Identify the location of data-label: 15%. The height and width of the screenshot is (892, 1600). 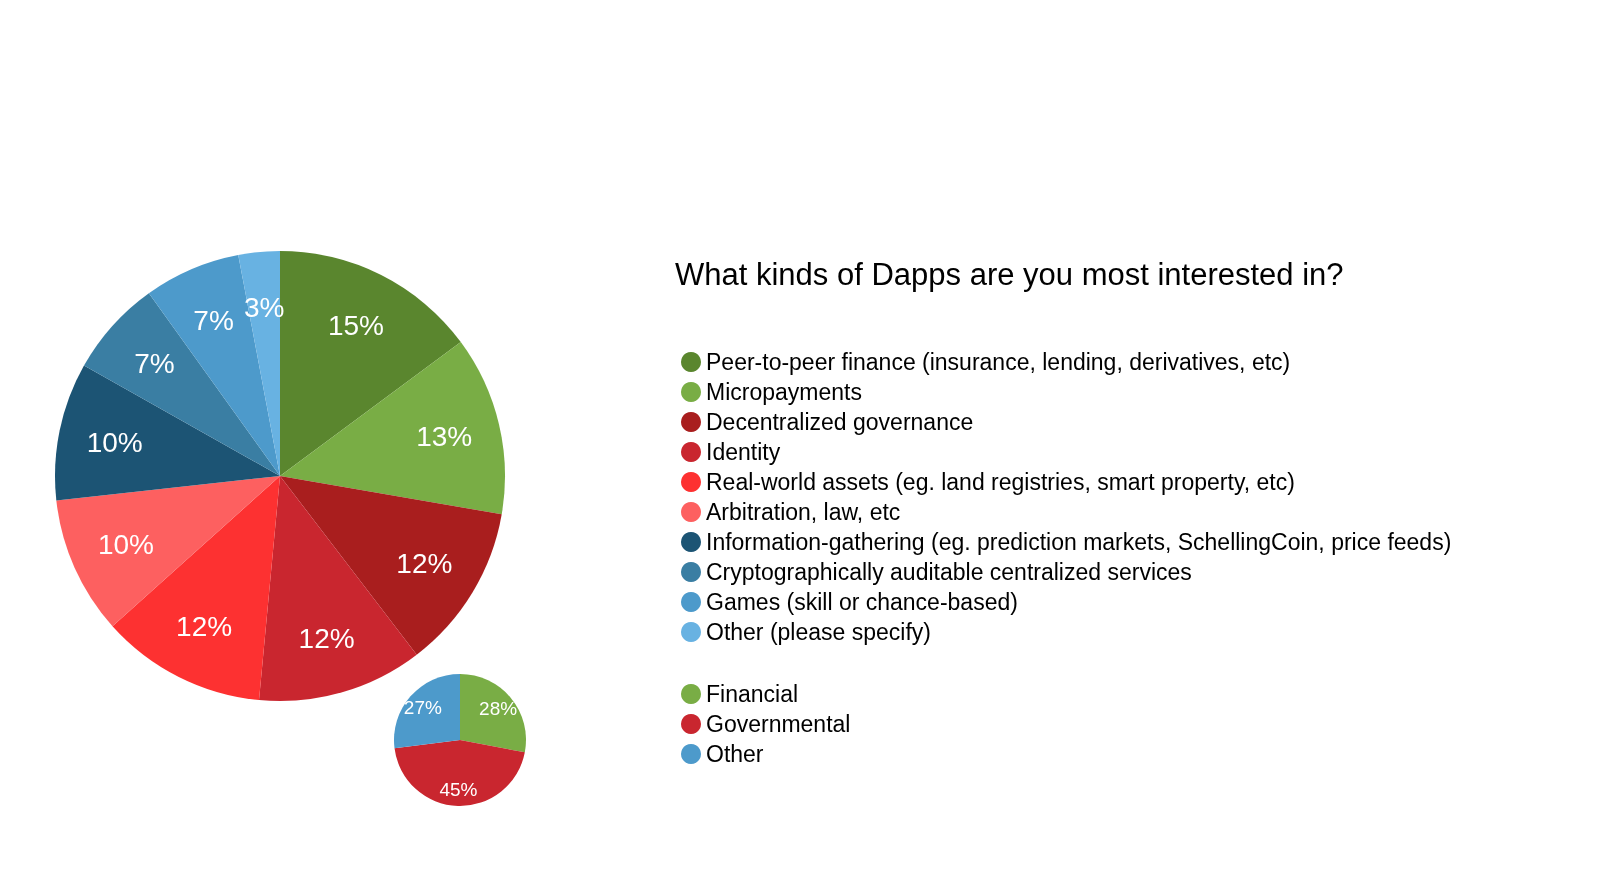
(355, 325).